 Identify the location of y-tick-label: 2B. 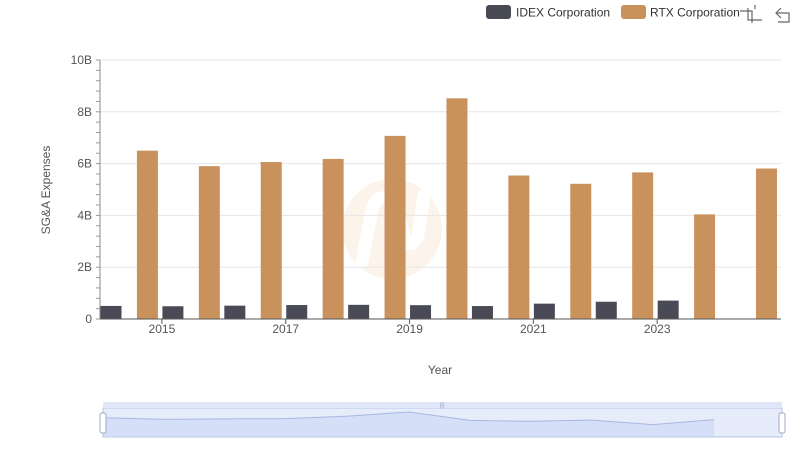
(84, 267).